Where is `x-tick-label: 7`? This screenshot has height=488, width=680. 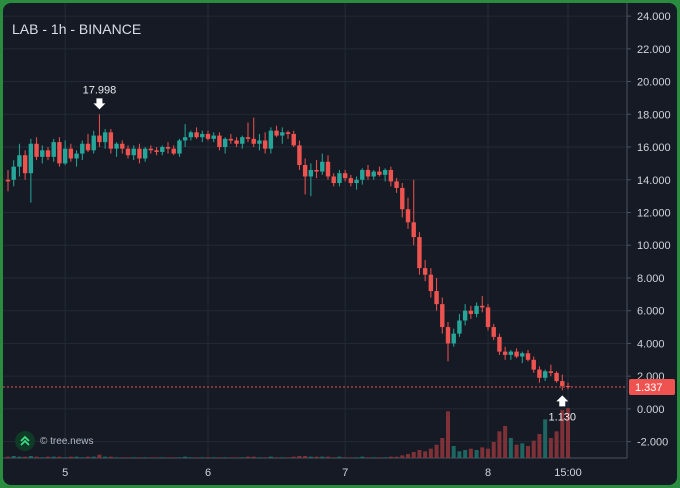
x-tick-label: 7 is located at coordinates (345, 473).